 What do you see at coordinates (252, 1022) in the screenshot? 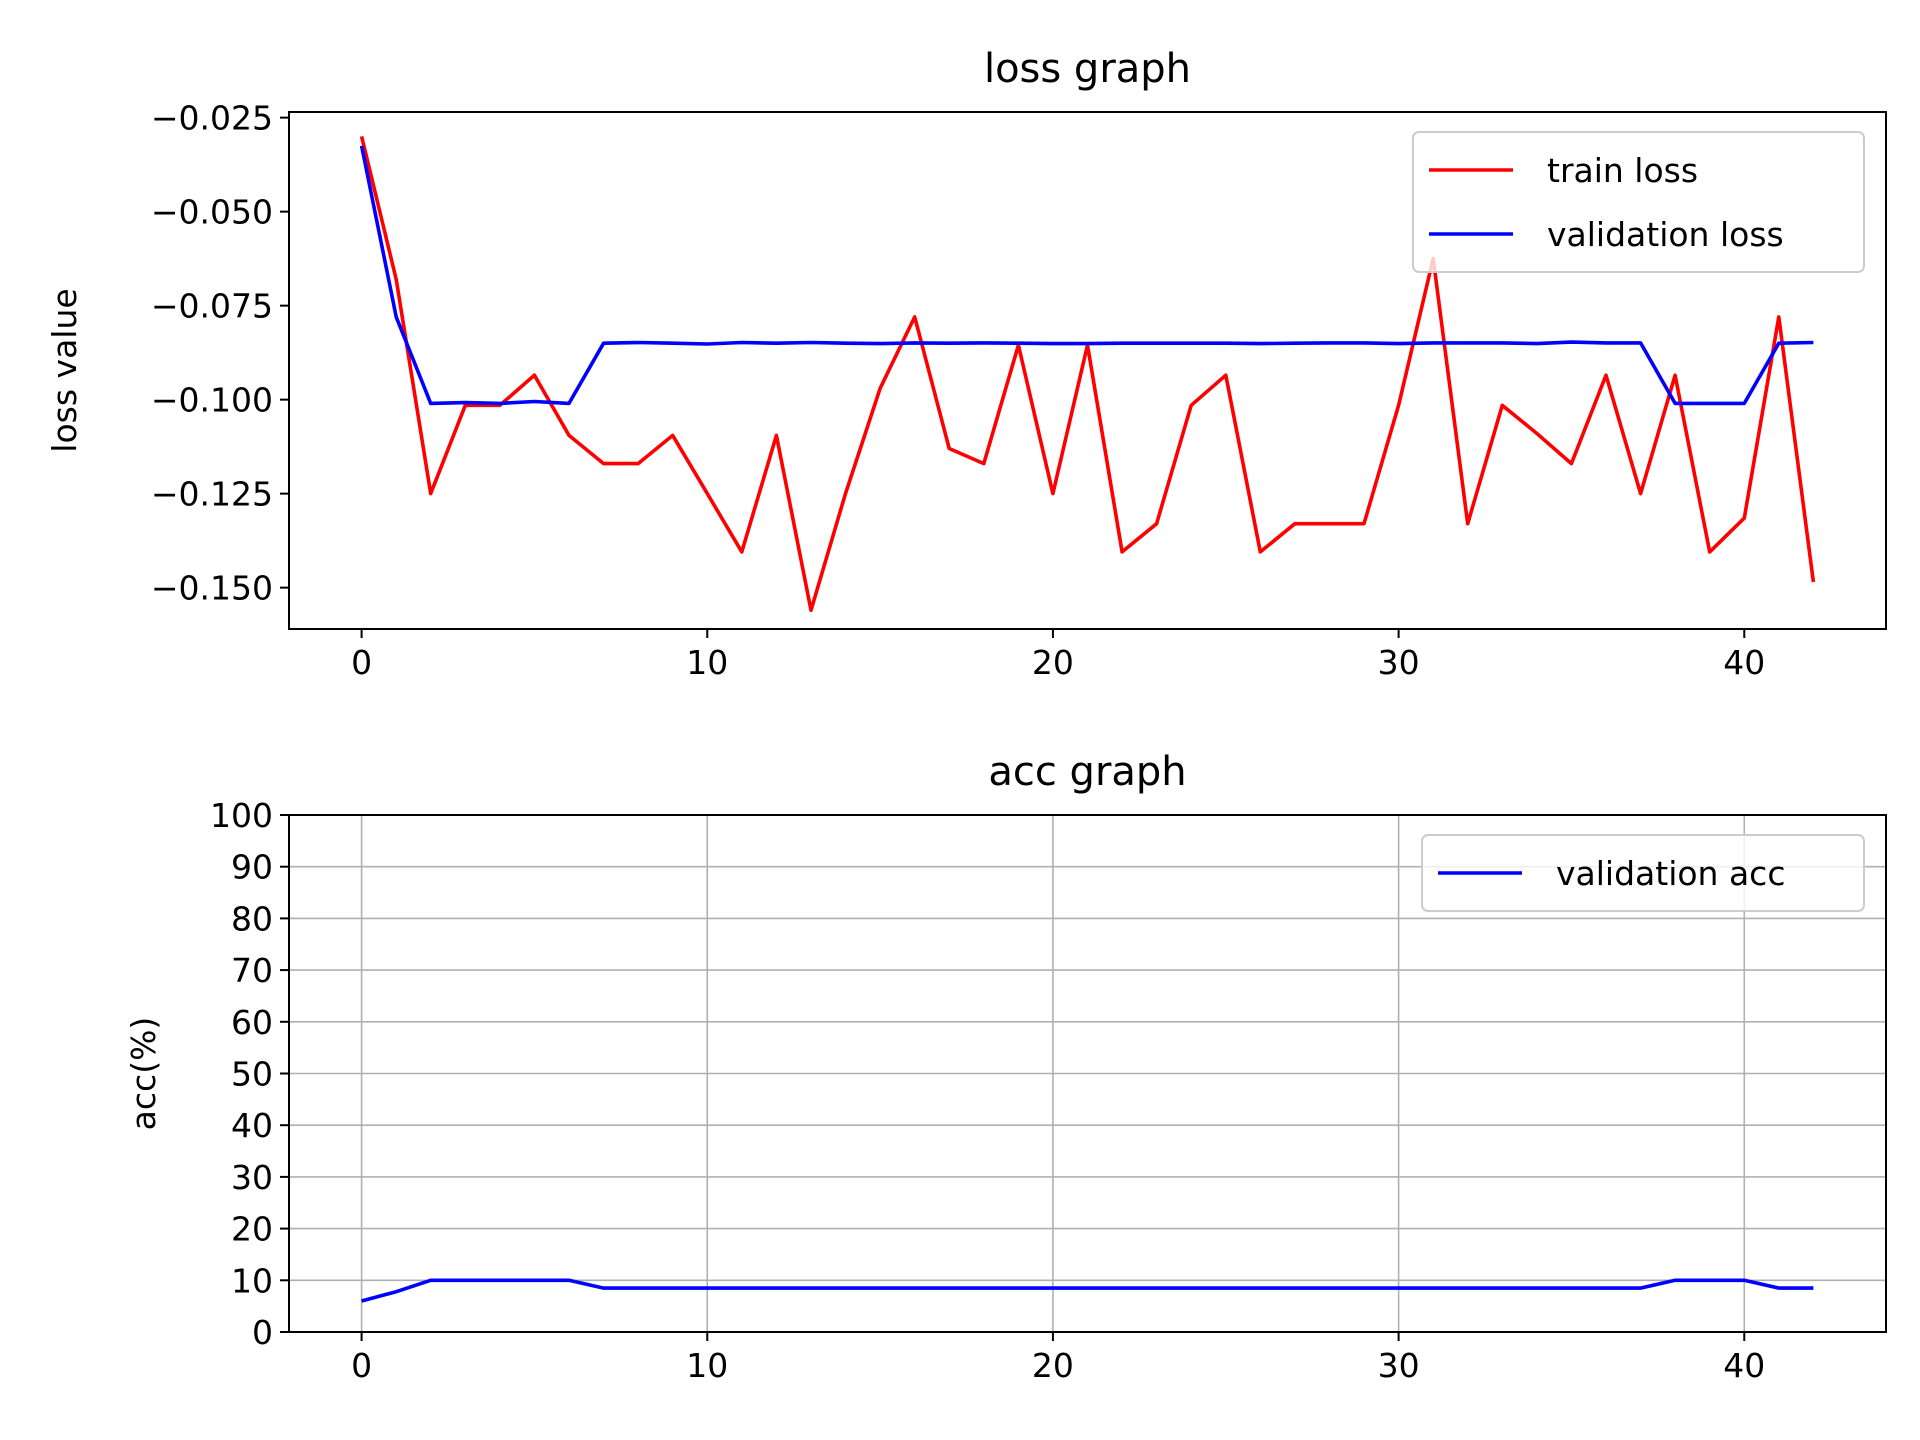
I see `y-tick-label: 60` at bounding box center [252, 1022].